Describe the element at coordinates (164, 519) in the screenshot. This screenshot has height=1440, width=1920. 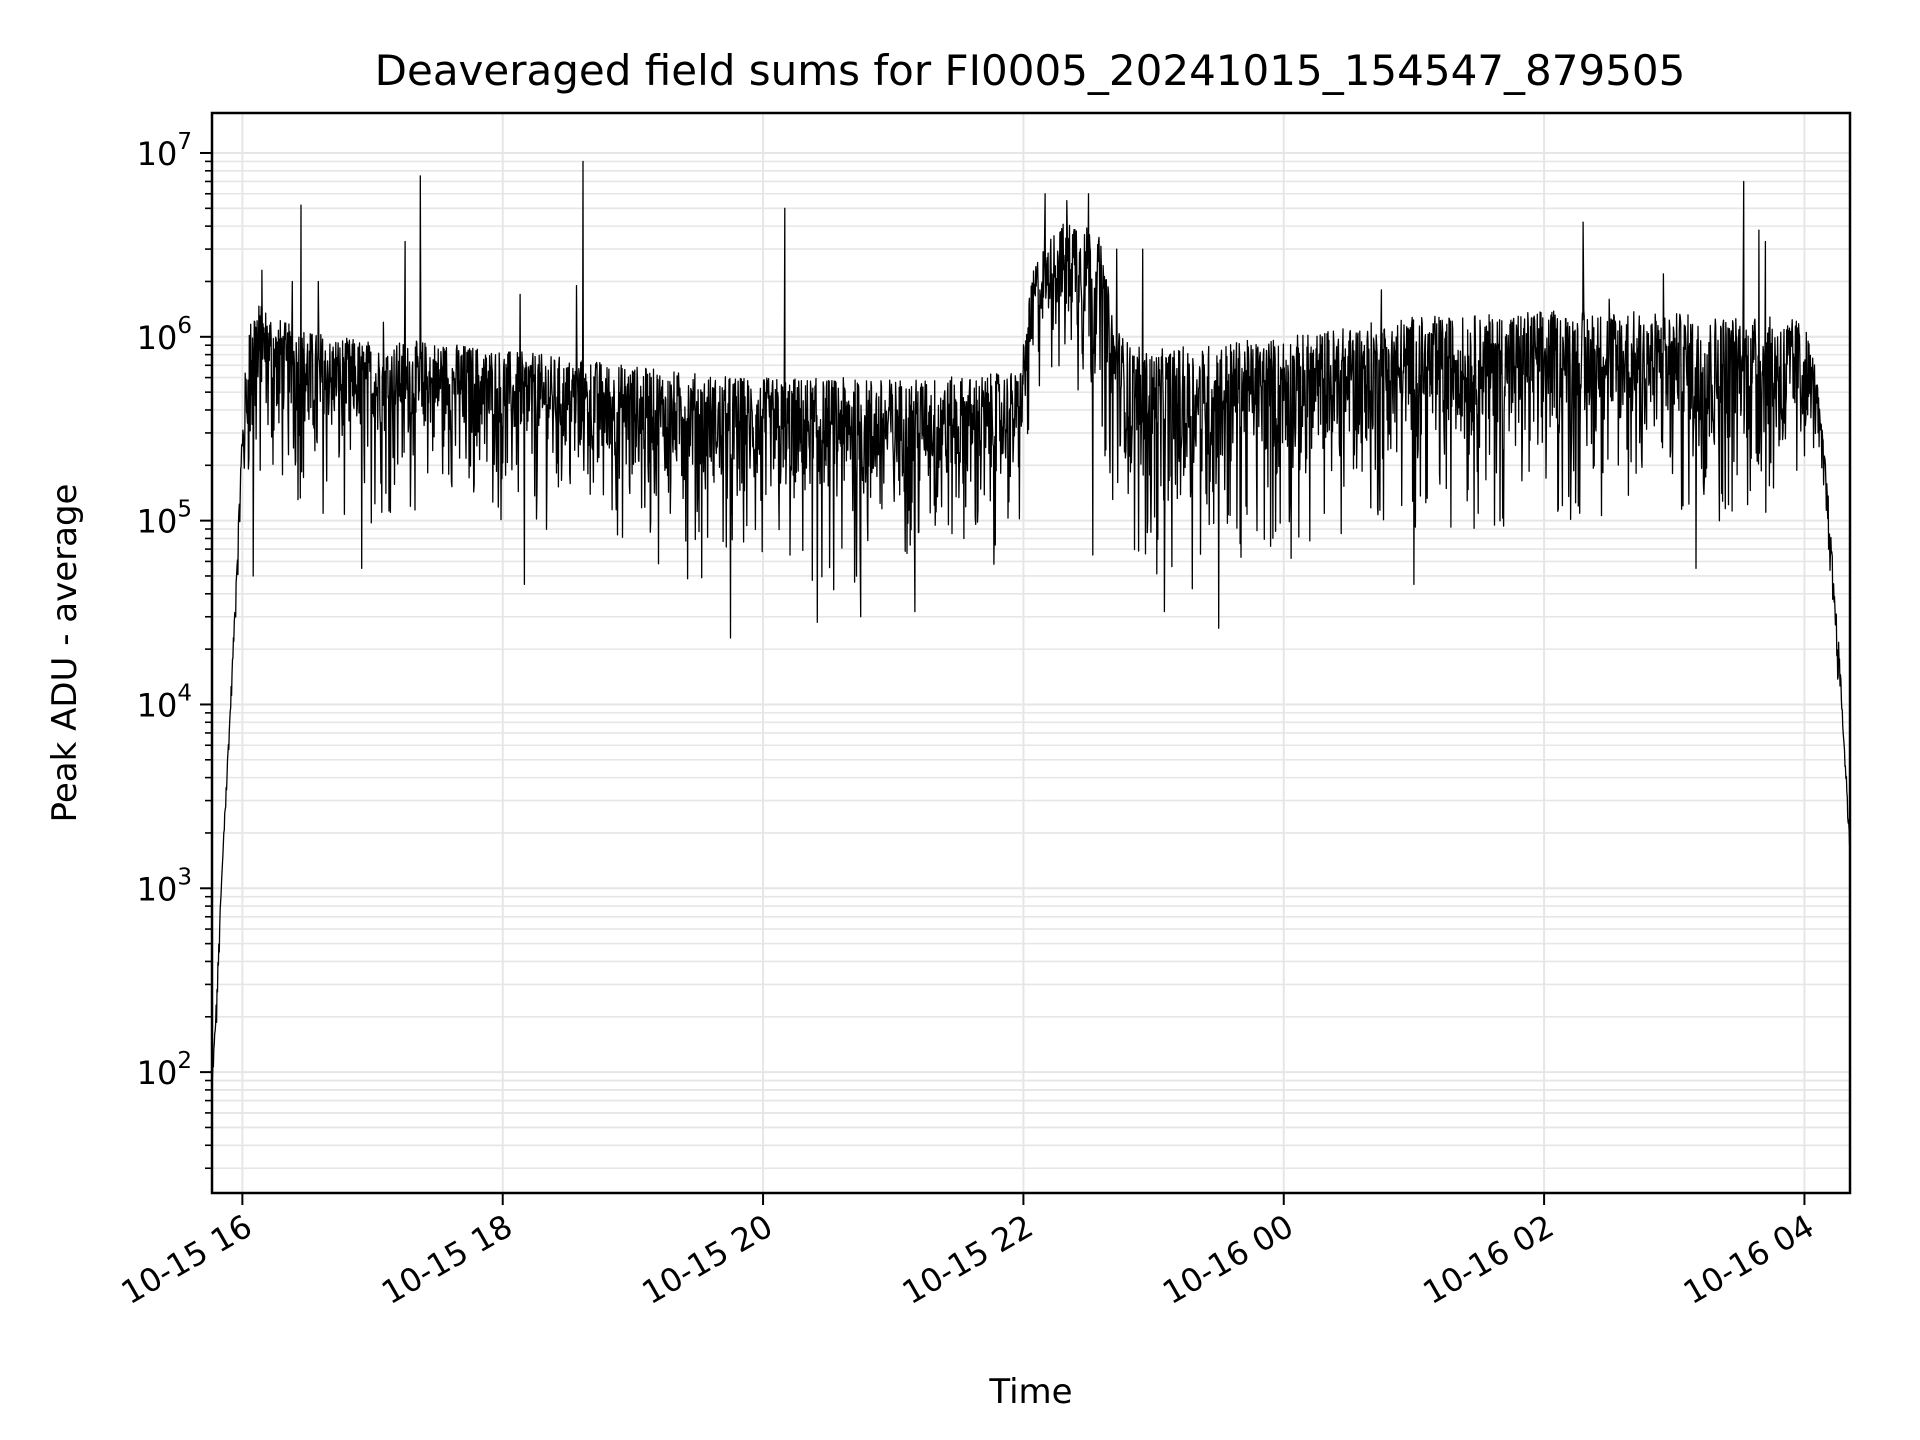
I see `y-tick-label: 10⁵` at that location.